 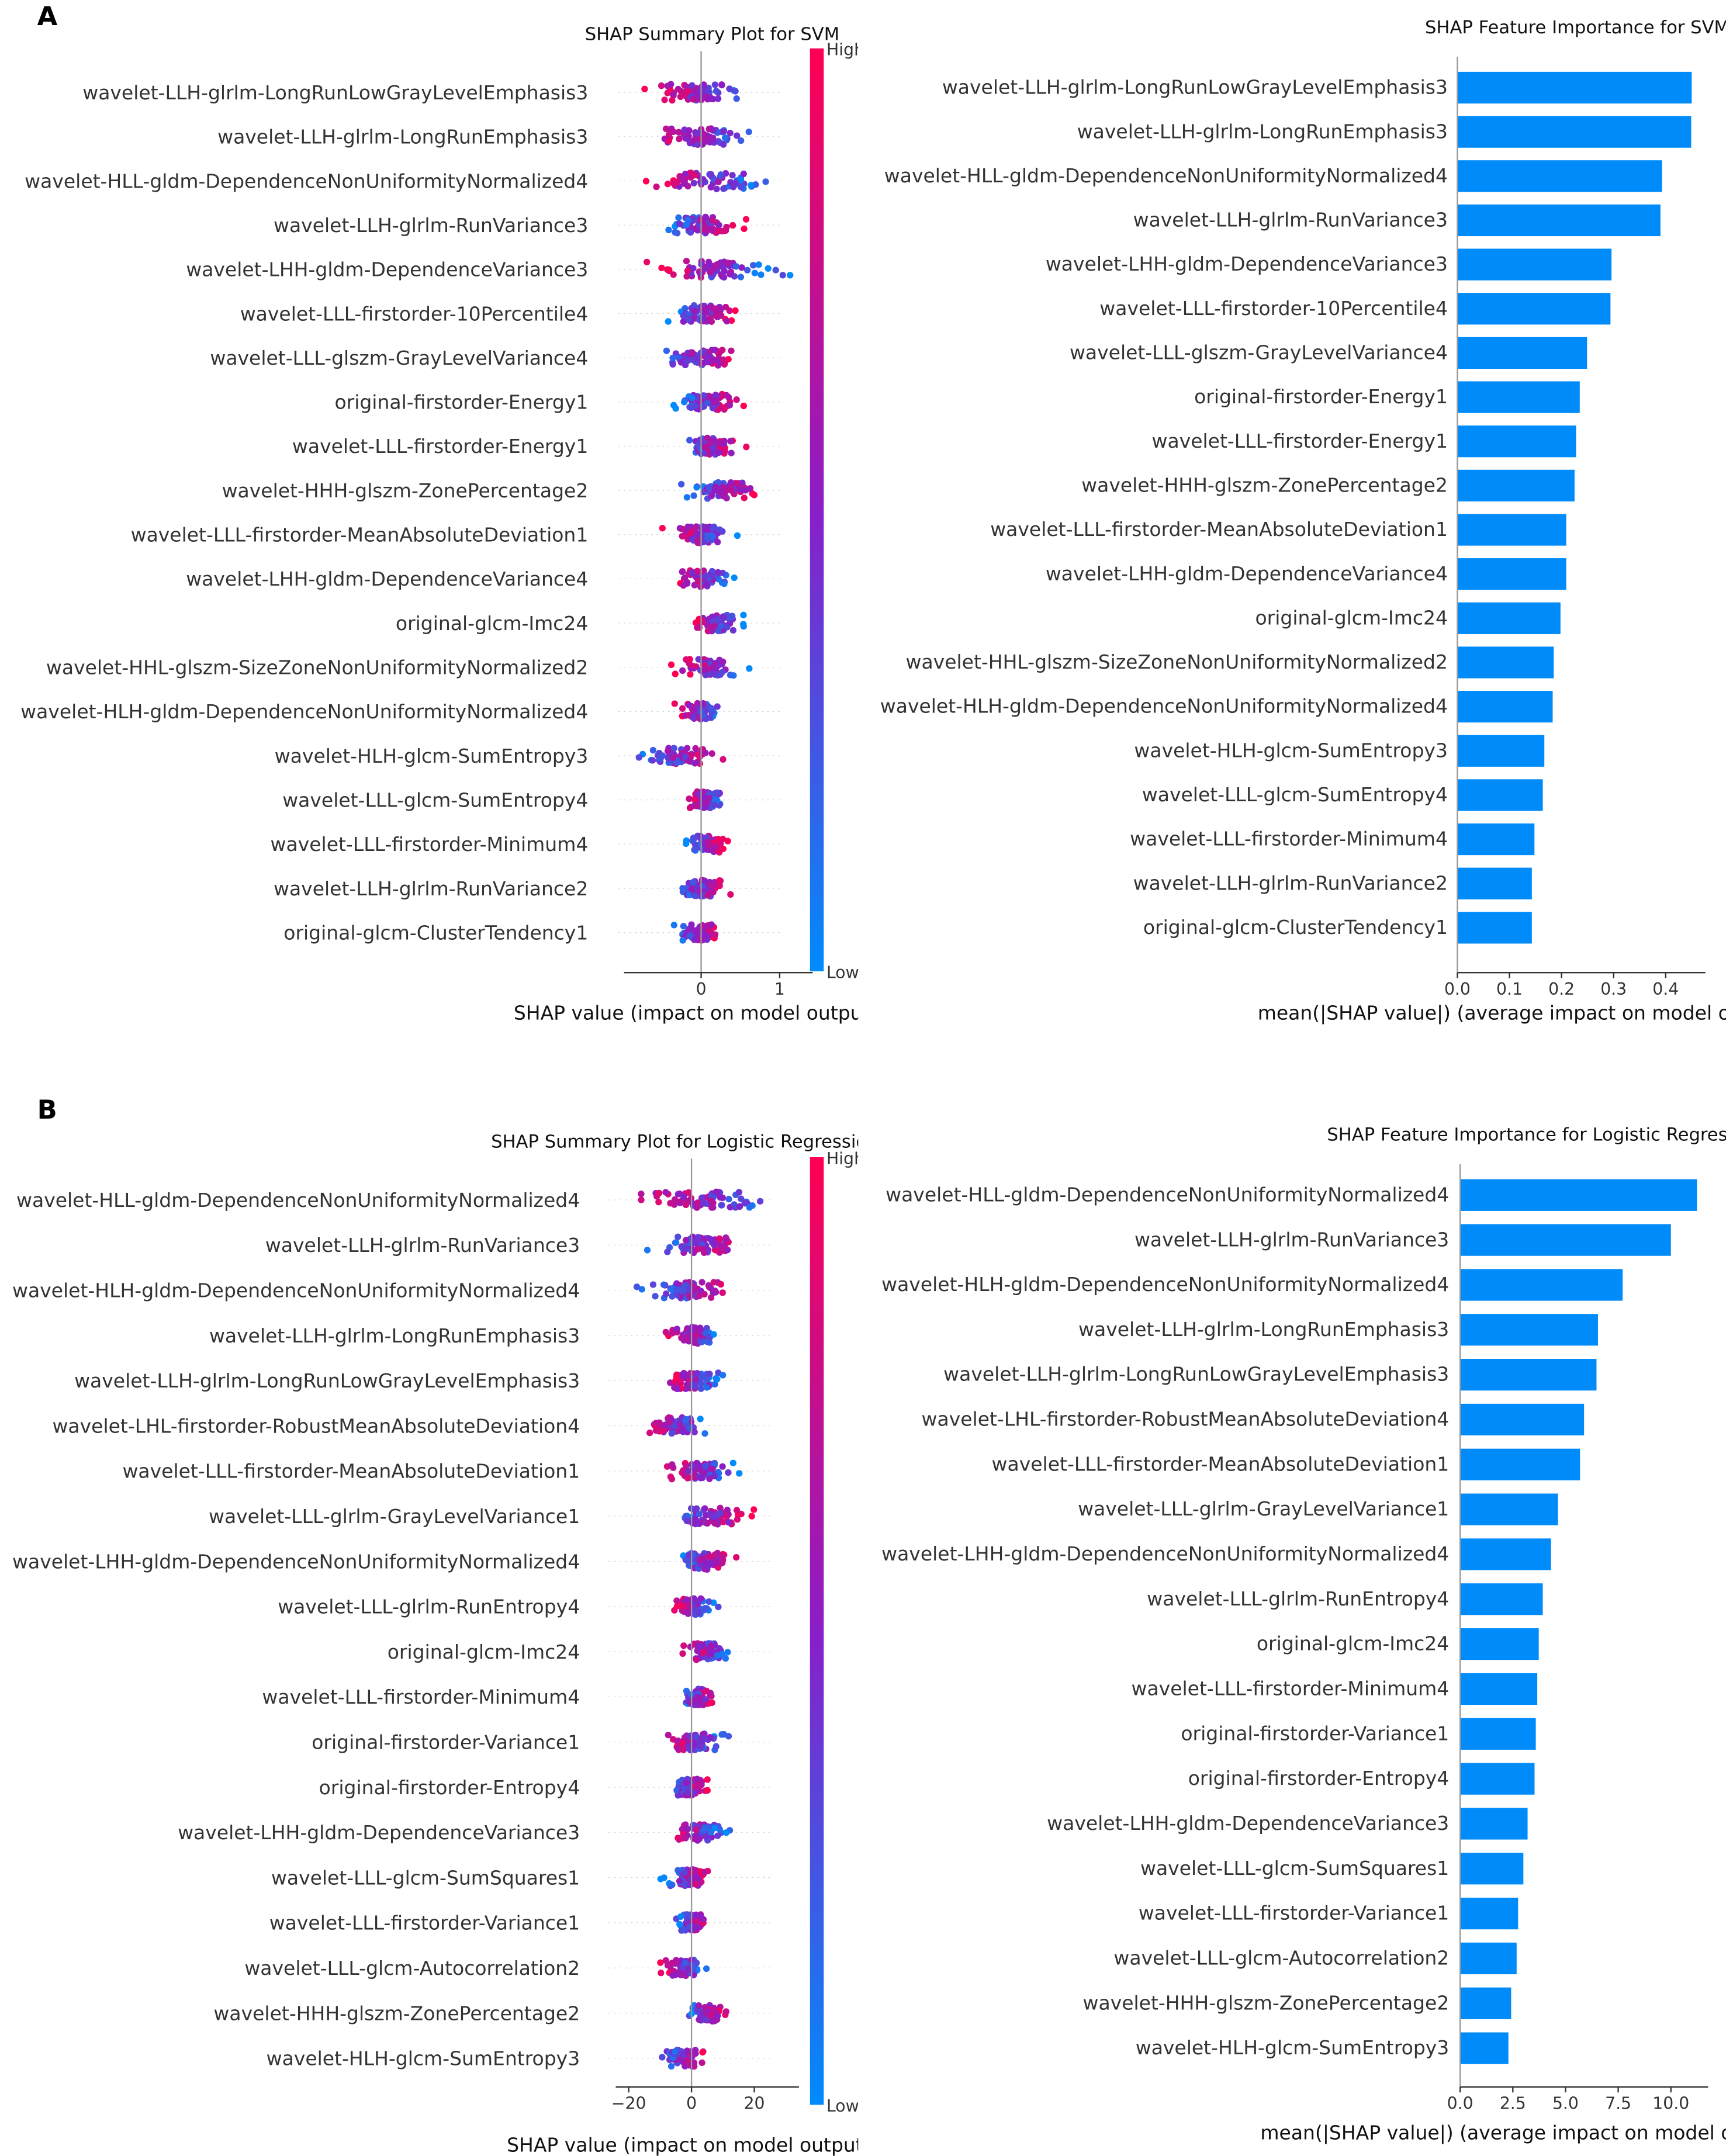 What do you see at coordinates (484, 1652) in the screenshot?
I see `feature-label: original-glcm-Imc24` at bounding box center [484, 1652].